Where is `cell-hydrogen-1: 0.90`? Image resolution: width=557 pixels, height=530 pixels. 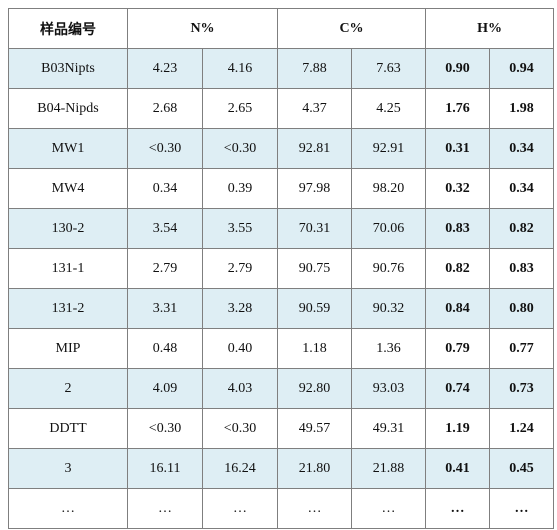 cell-hydrogen-1: 0.90 is located at coordinates (457, 68).